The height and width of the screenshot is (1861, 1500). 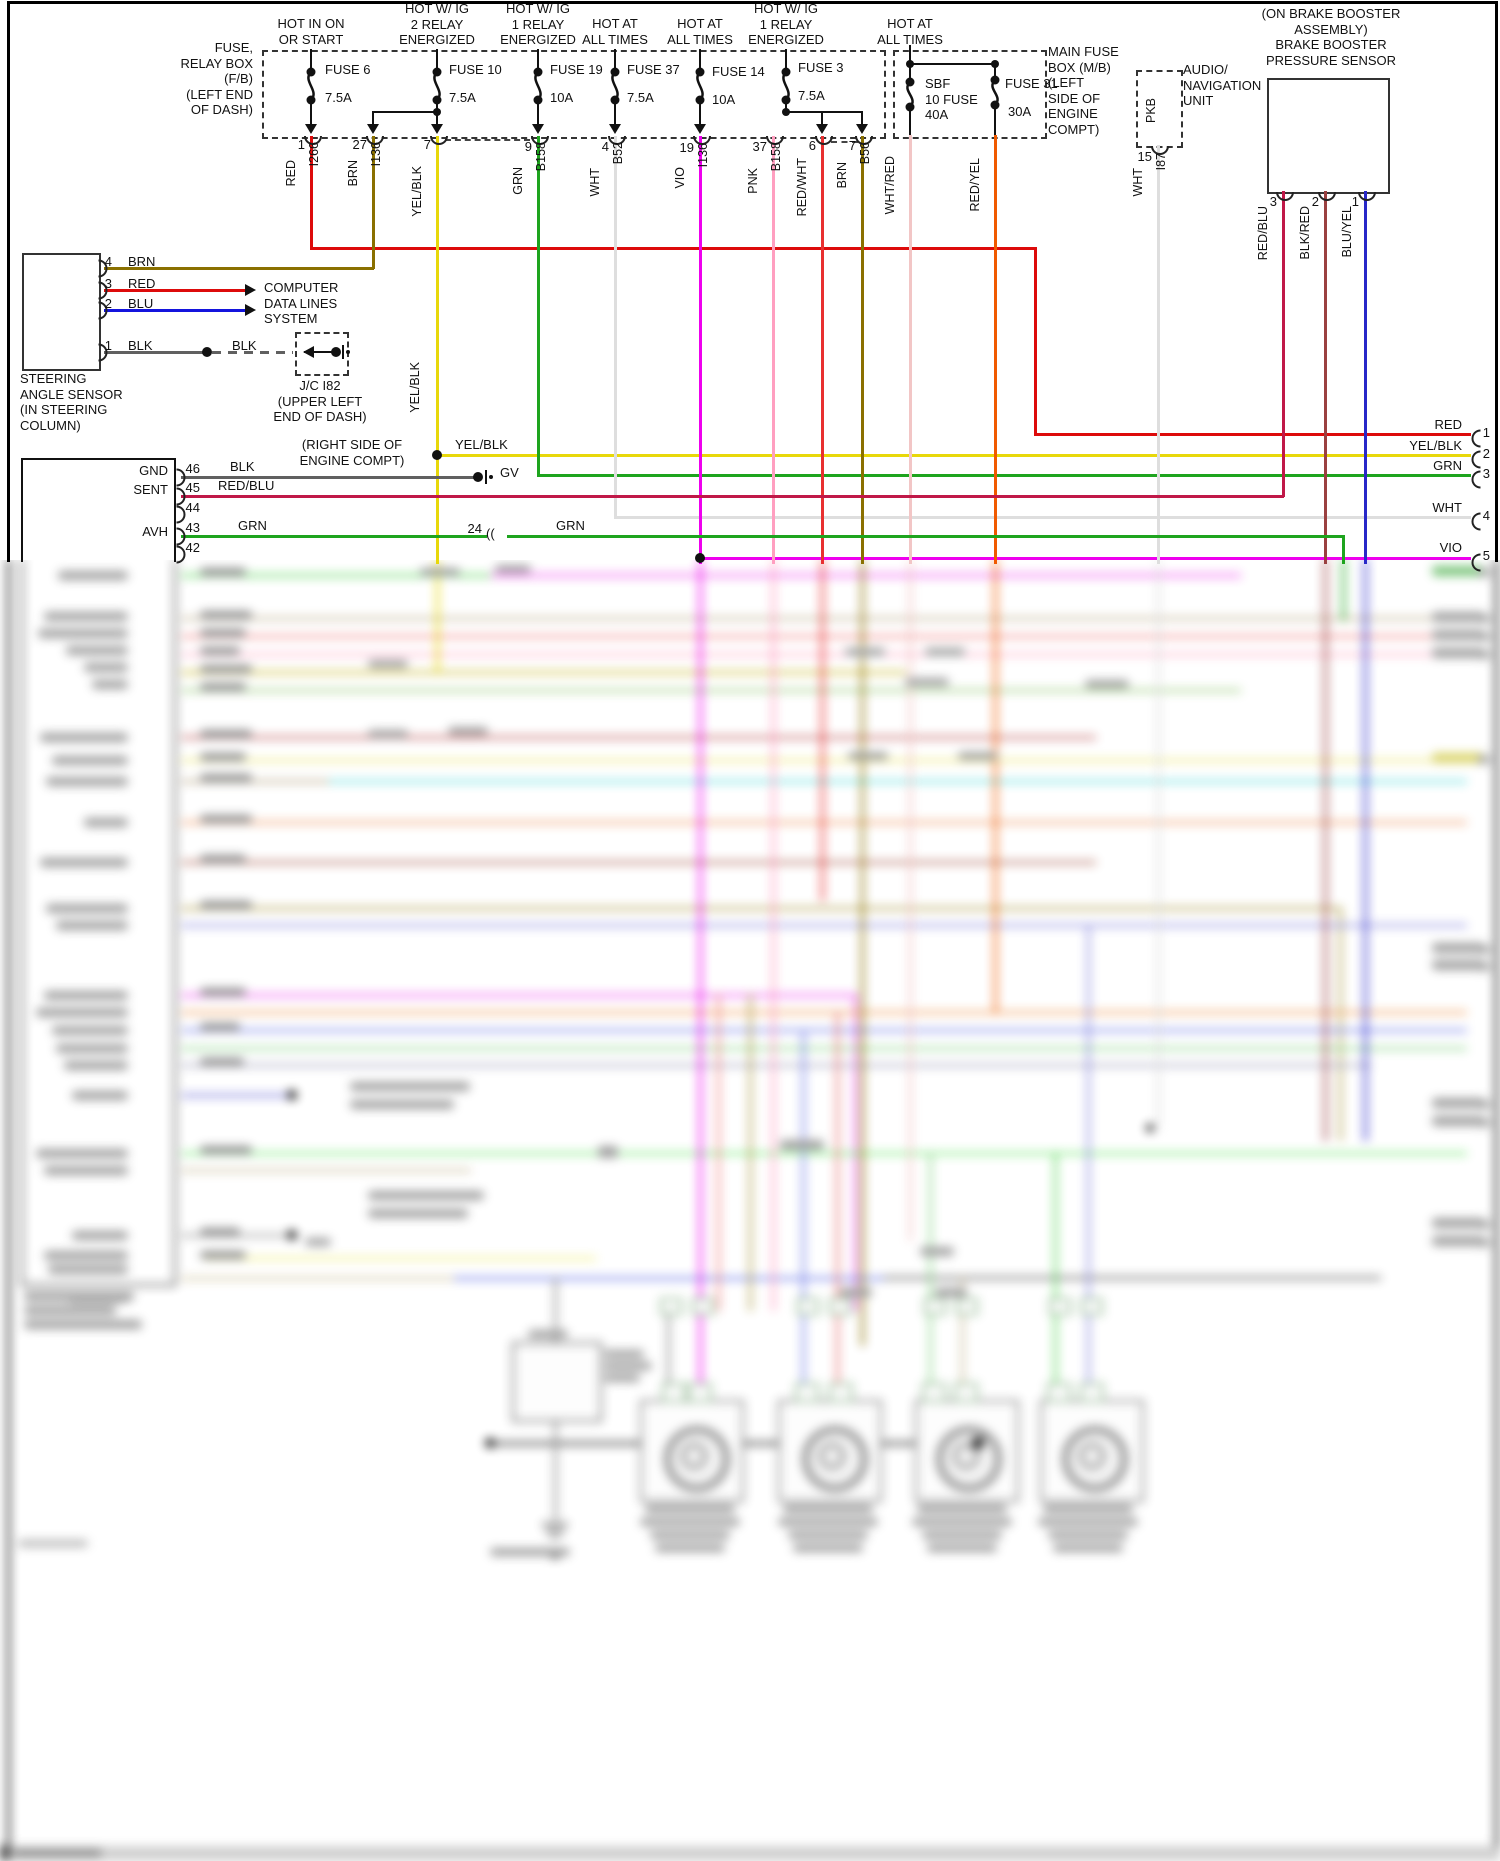 I want to click on fuse-relay-box, so click(x=574, y=94).